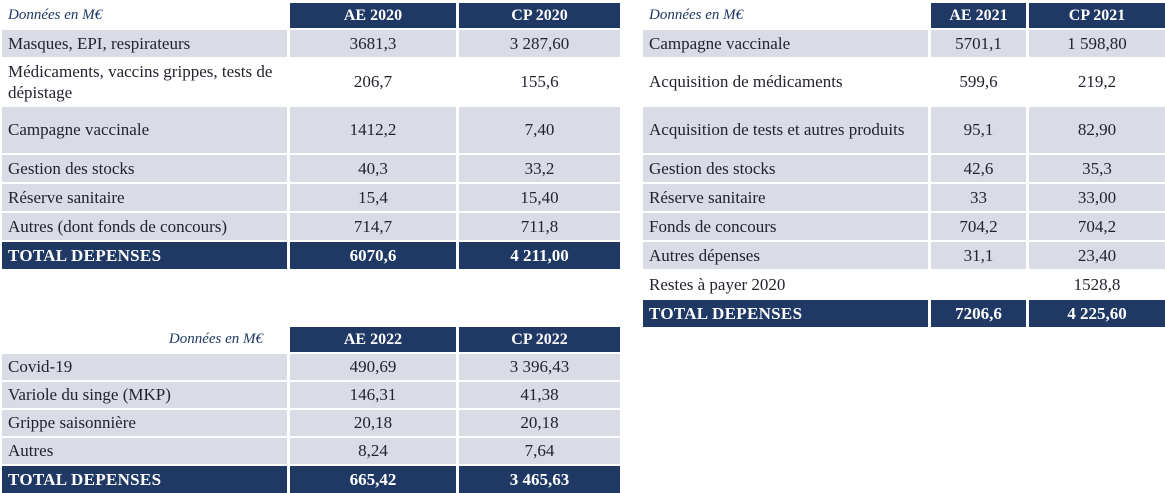  Describe the element at coordinates (978, 226) in the screenshot. I see `ae-value: 704,2` at that location.